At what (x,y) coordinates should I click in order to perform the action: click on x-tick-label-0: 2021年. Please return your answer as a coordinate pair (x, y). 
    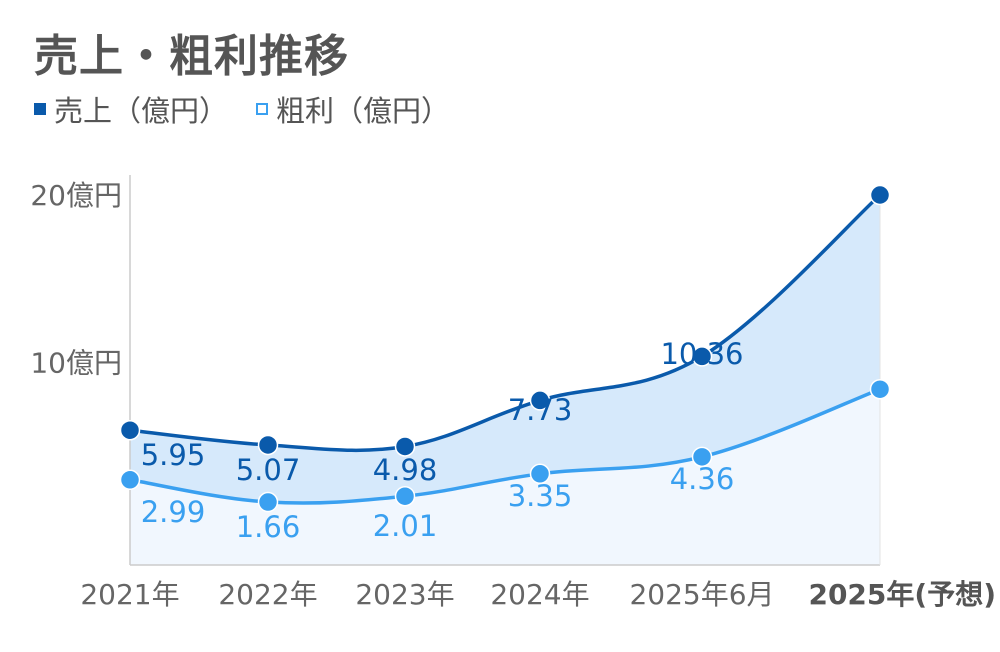
    Looking at the image, I should click on (129, 594).